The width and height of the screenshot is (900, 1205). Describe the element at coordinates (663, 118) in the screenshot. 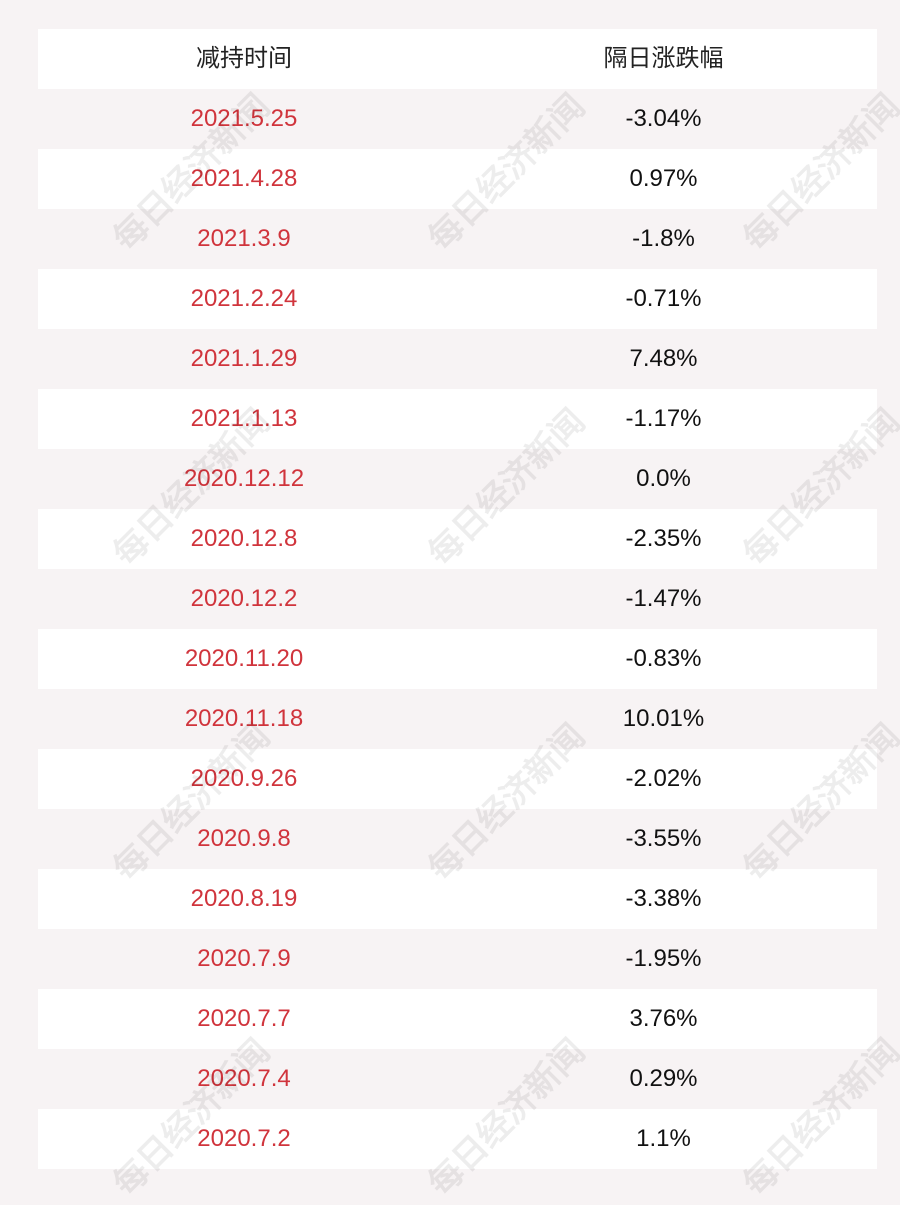

I see `next-day-change-cell: -3.04%` at that location.